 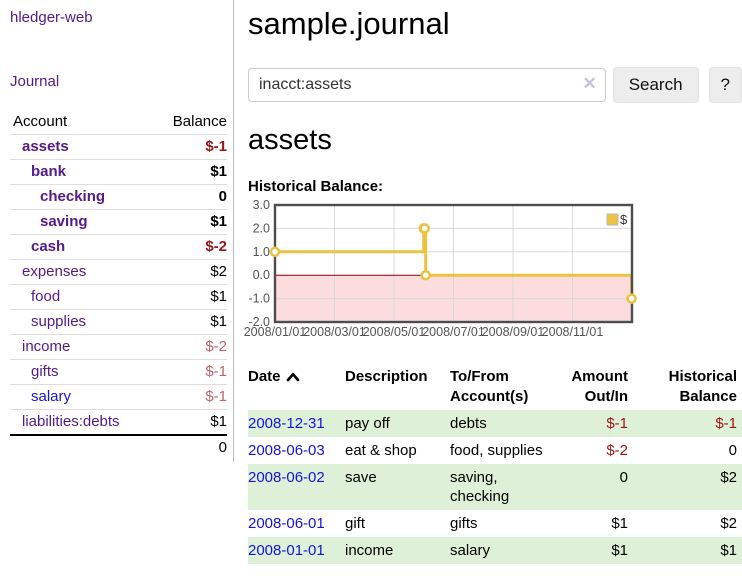 I want to click on account-link: checking, so click(x=73, y=196).